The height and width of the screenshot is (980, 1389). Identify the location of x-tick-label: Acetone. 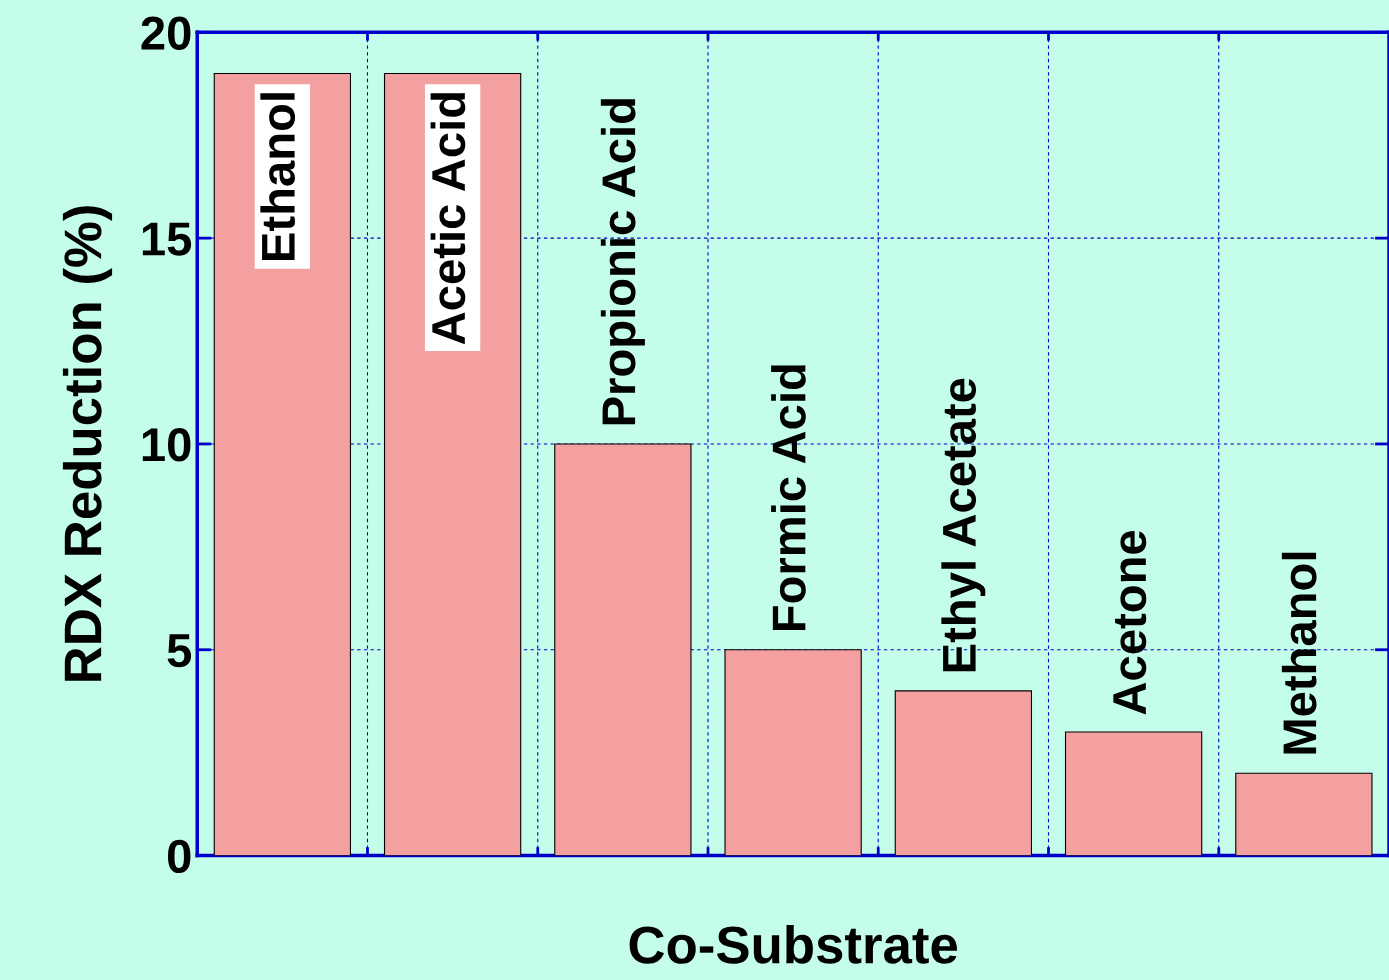
(1130, 622).